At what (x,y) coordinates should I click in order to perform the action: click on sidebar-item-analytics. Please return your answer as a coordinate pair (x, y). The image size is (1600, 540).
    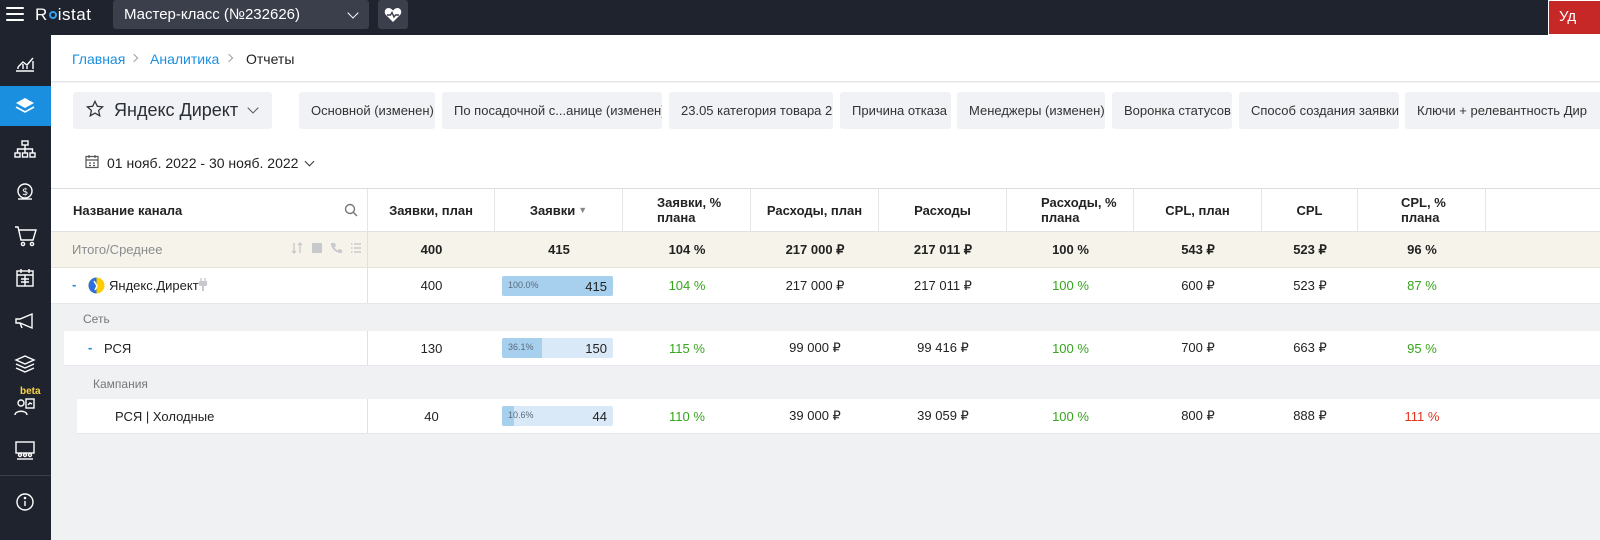
    Looking at the image, I should click on (25, 106).